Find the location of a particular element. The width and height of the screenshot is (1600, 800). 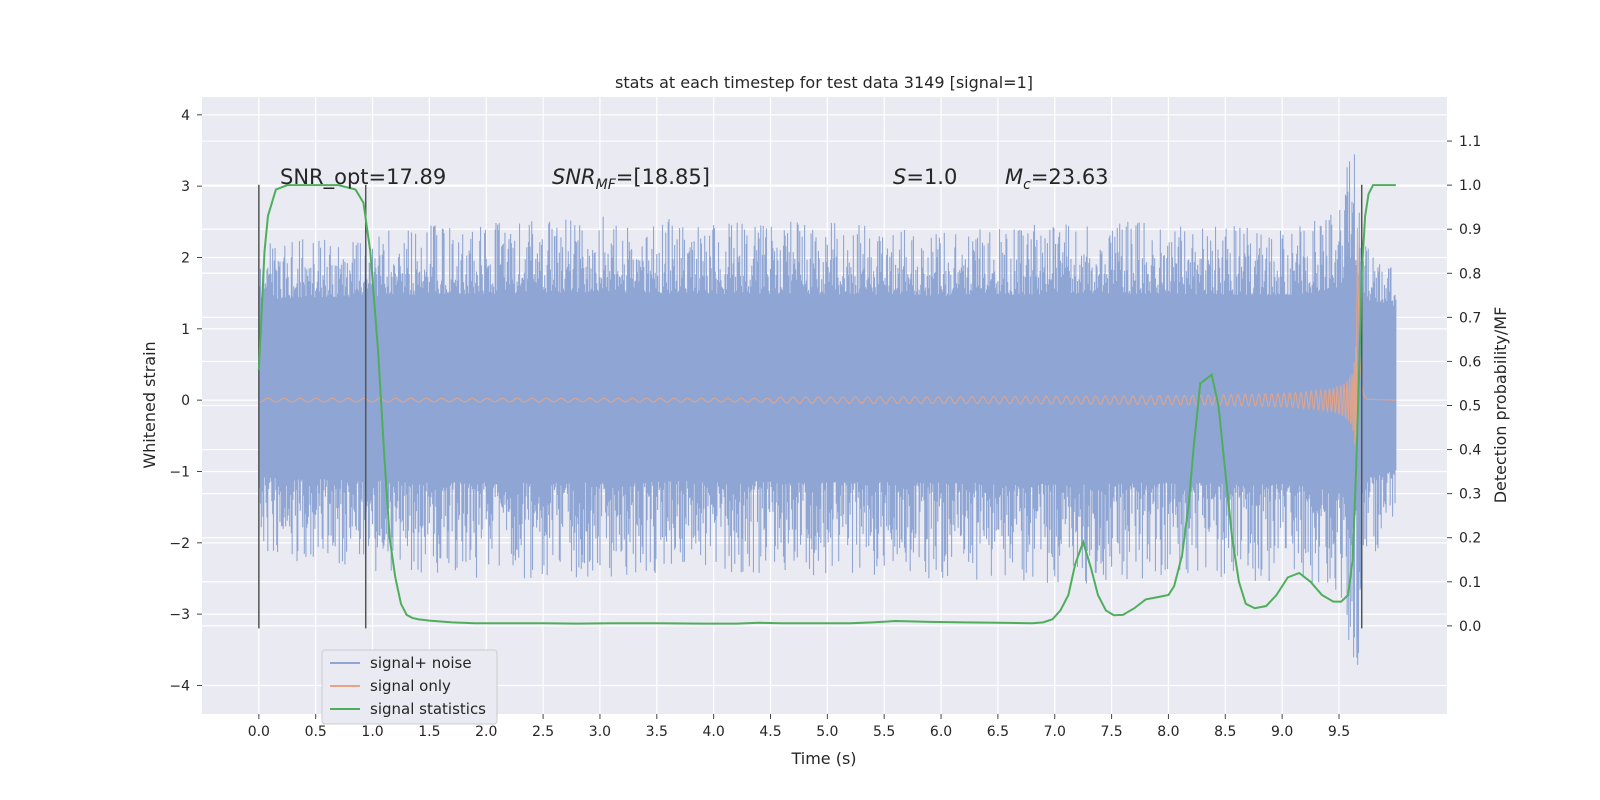

legend-label-stats: signal statistics is located at coordinates (428, 709).